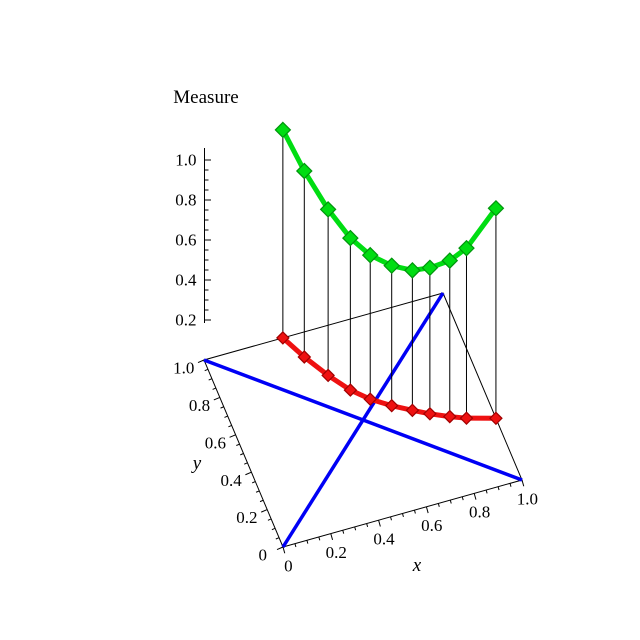  Describe the element at coordinates (206, 97) in the screenshot. I see `z-axis-title: Measure` at that location.